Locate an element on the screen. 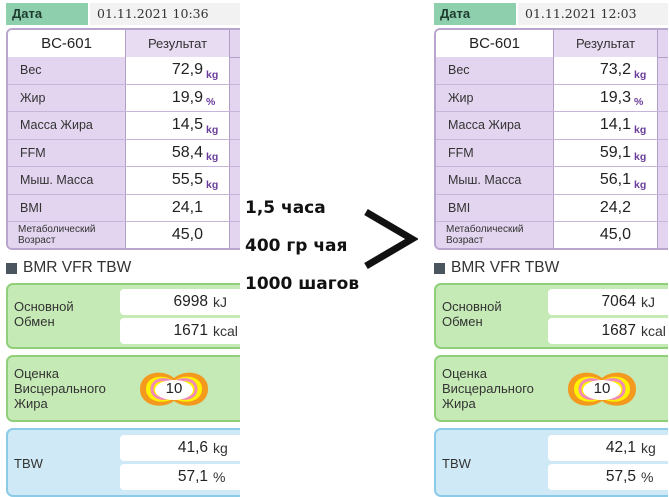  result-row-weight: Вес 72,9 kg is located at coordinates (124, 71).